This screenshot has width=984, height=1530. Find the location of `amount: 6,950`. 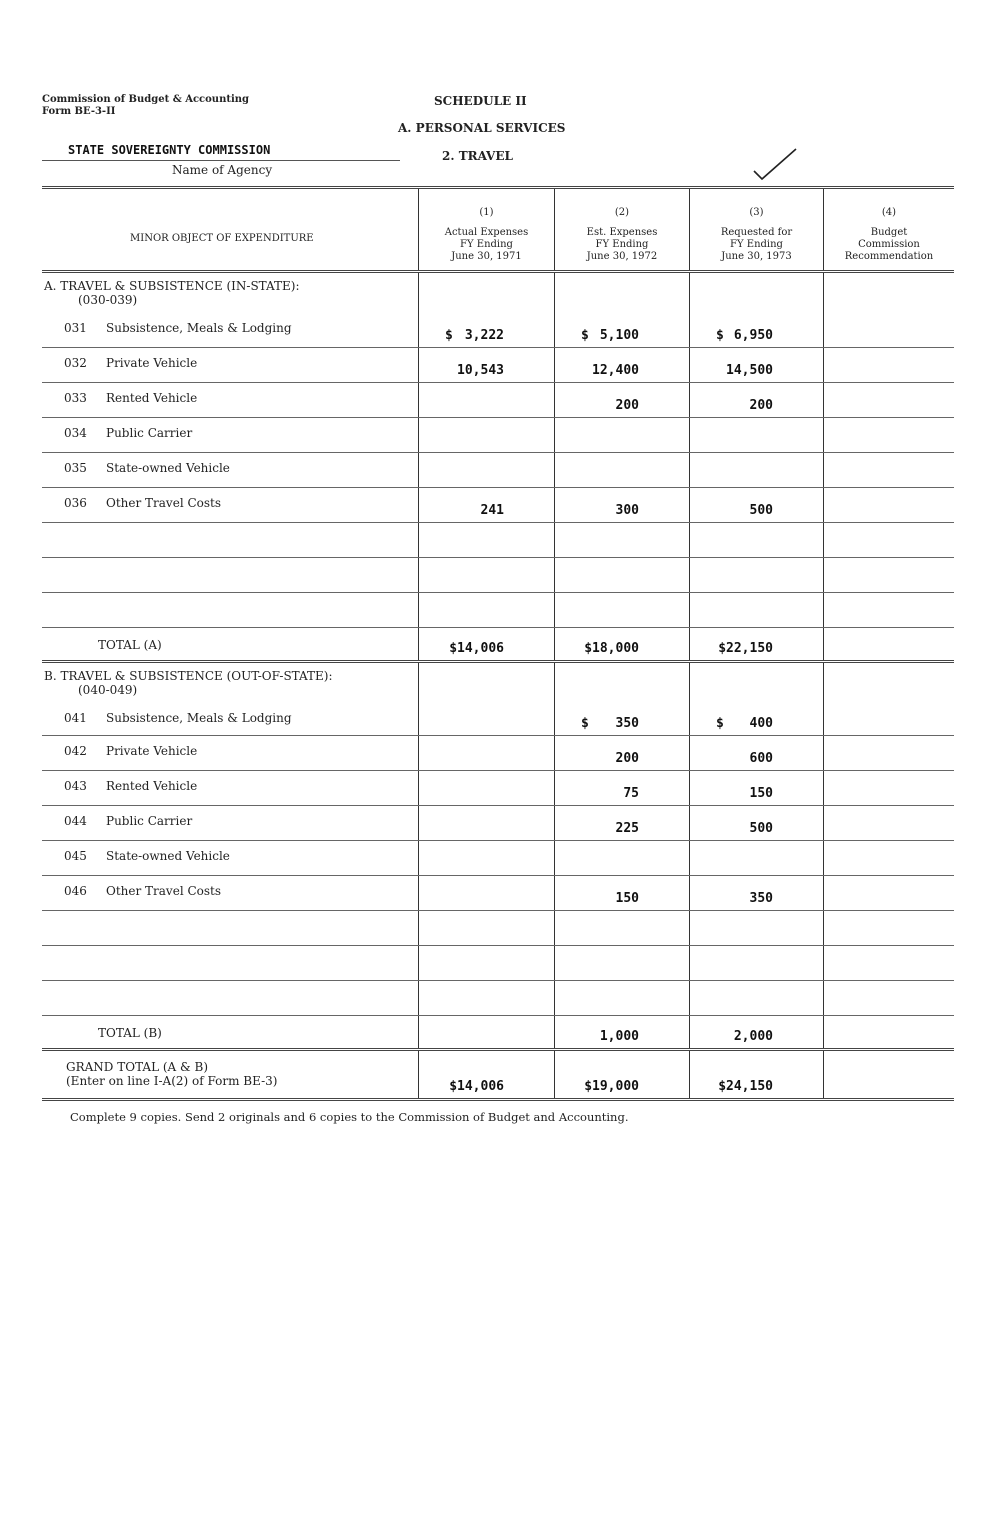

amount: 6,950 is located at coordinates (753, 335).